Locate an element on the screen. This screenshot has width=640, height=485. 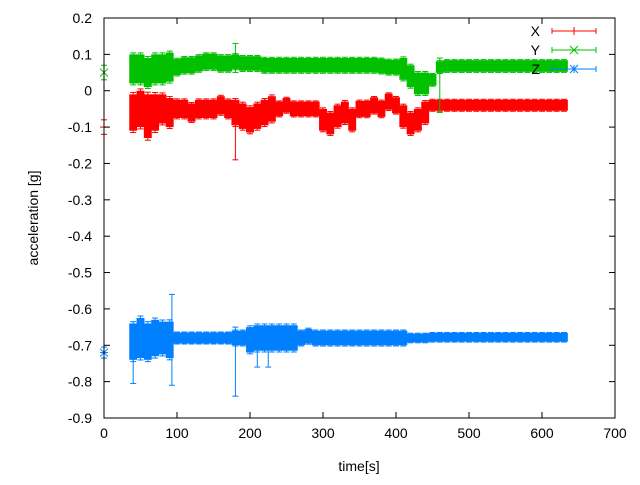
y-tick-label: -0.4 is located at coordinates (80, 236).